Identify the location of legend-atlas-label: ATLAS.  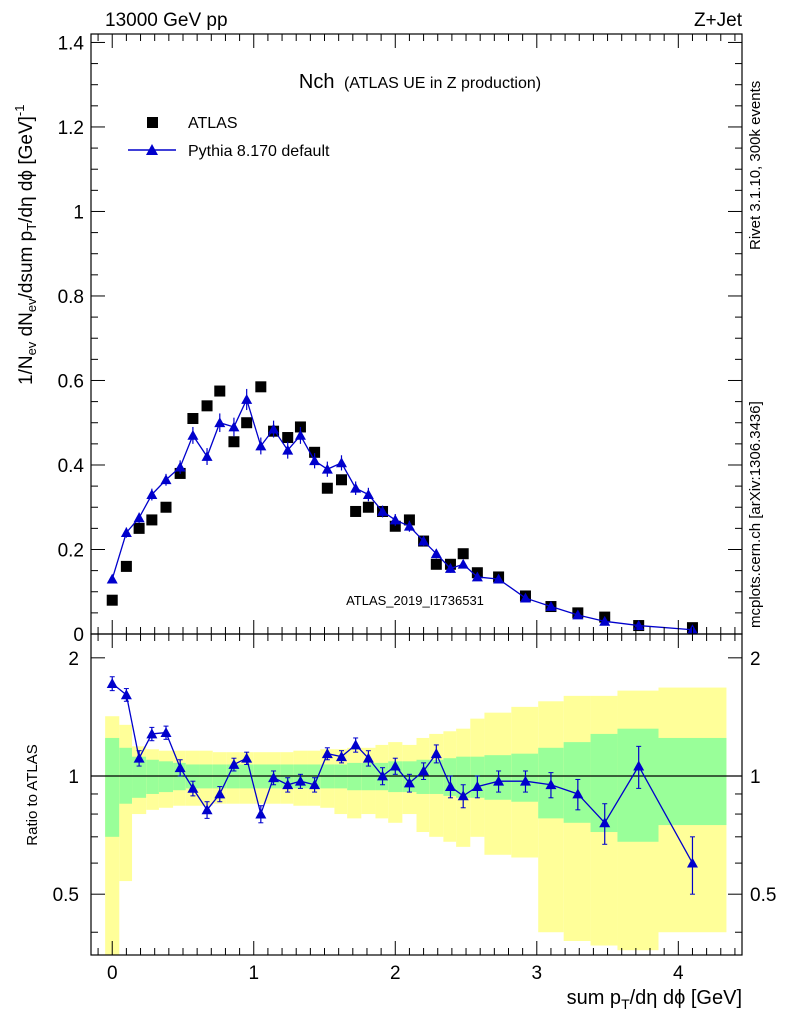
(213, 123).